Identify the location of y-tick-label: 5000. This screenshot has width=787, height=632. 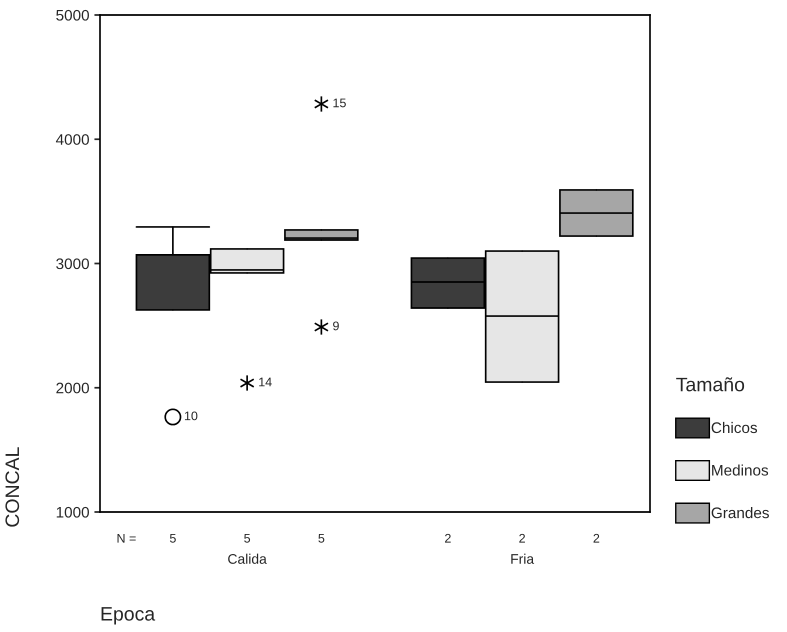
(72, 15).